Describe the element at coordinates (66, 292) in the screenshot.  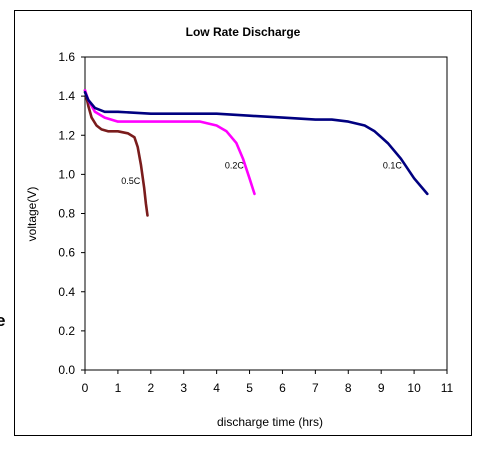
I see `y-tick-label: 0.4` at that location.